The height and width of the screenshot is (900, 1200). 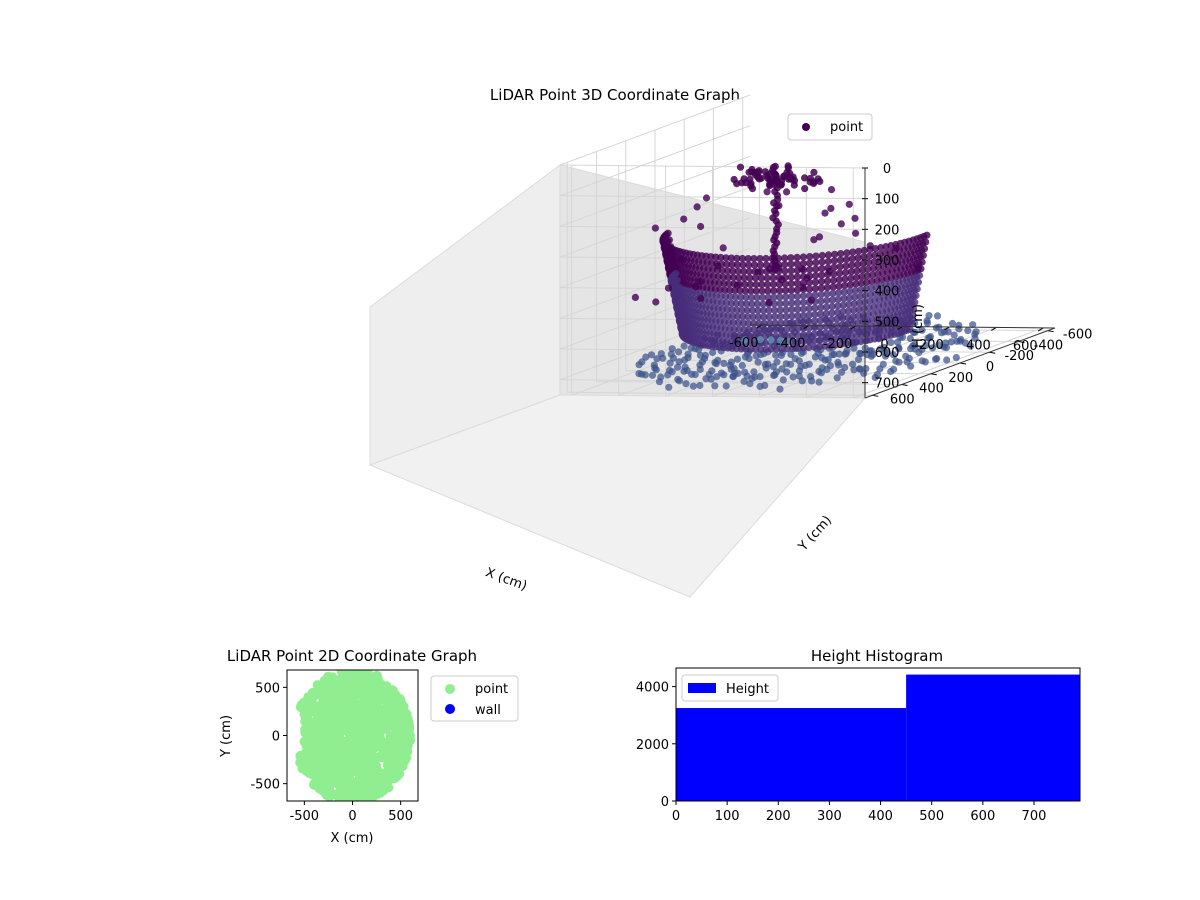 What do you see at coordinates (877, 656) in the screenshot?
I see `histogram-title: Height Histogram` at bounding box center [877, 656].